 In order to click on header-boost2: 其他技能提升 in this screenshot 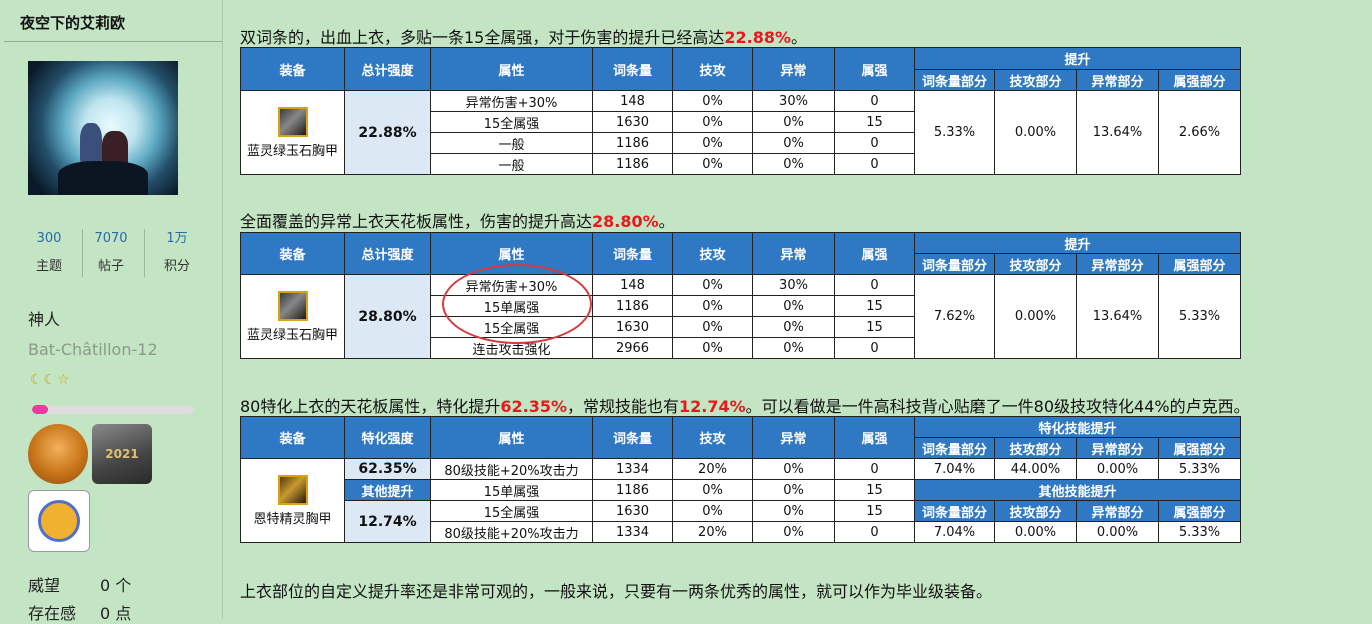, I will do `click(1077, 490)`.